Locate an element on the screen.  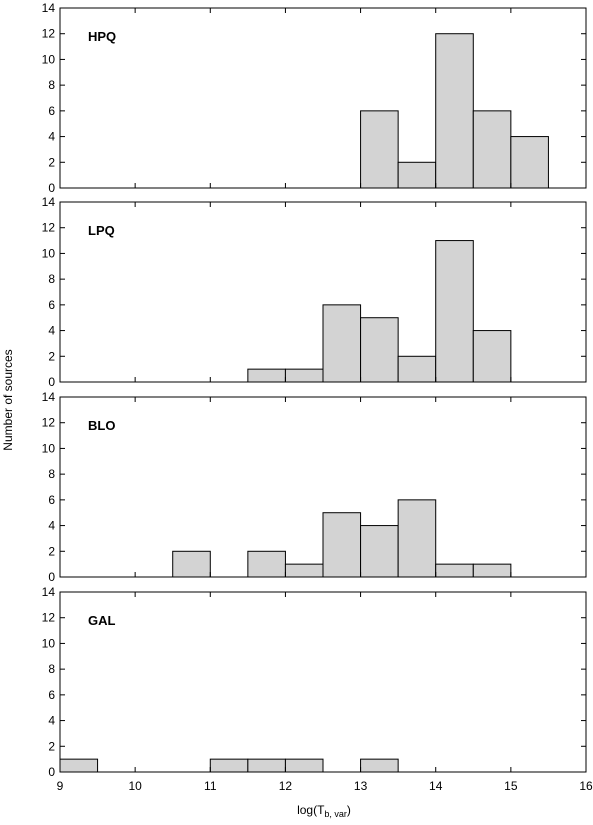
panel-label-lpq: LPQ is located at coordinates (101, 230).